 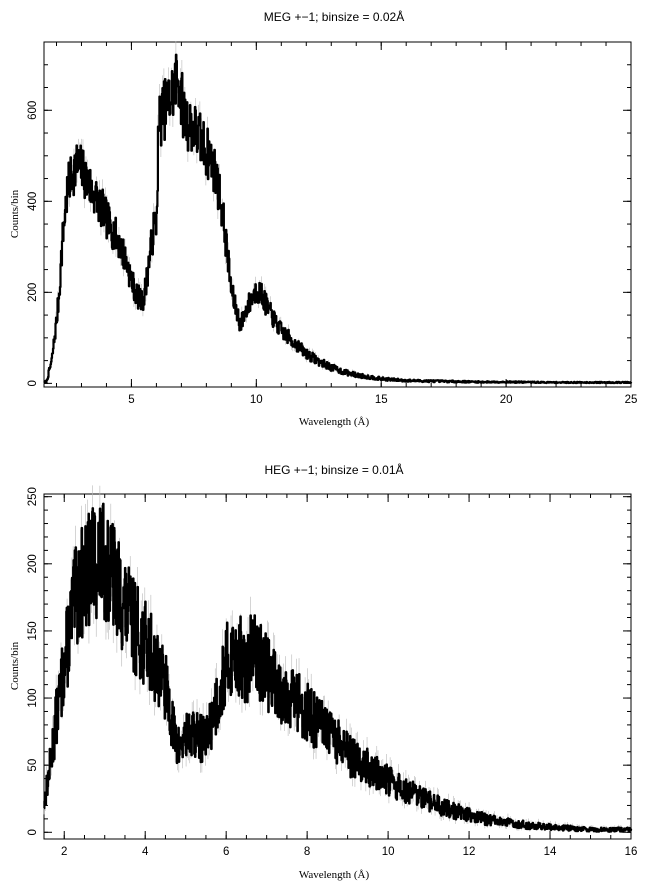 What do you see at coordinates (145, 852) in the screenshot?
I see `heg-x-tick-label: 4` at bounding box center [145, 852].